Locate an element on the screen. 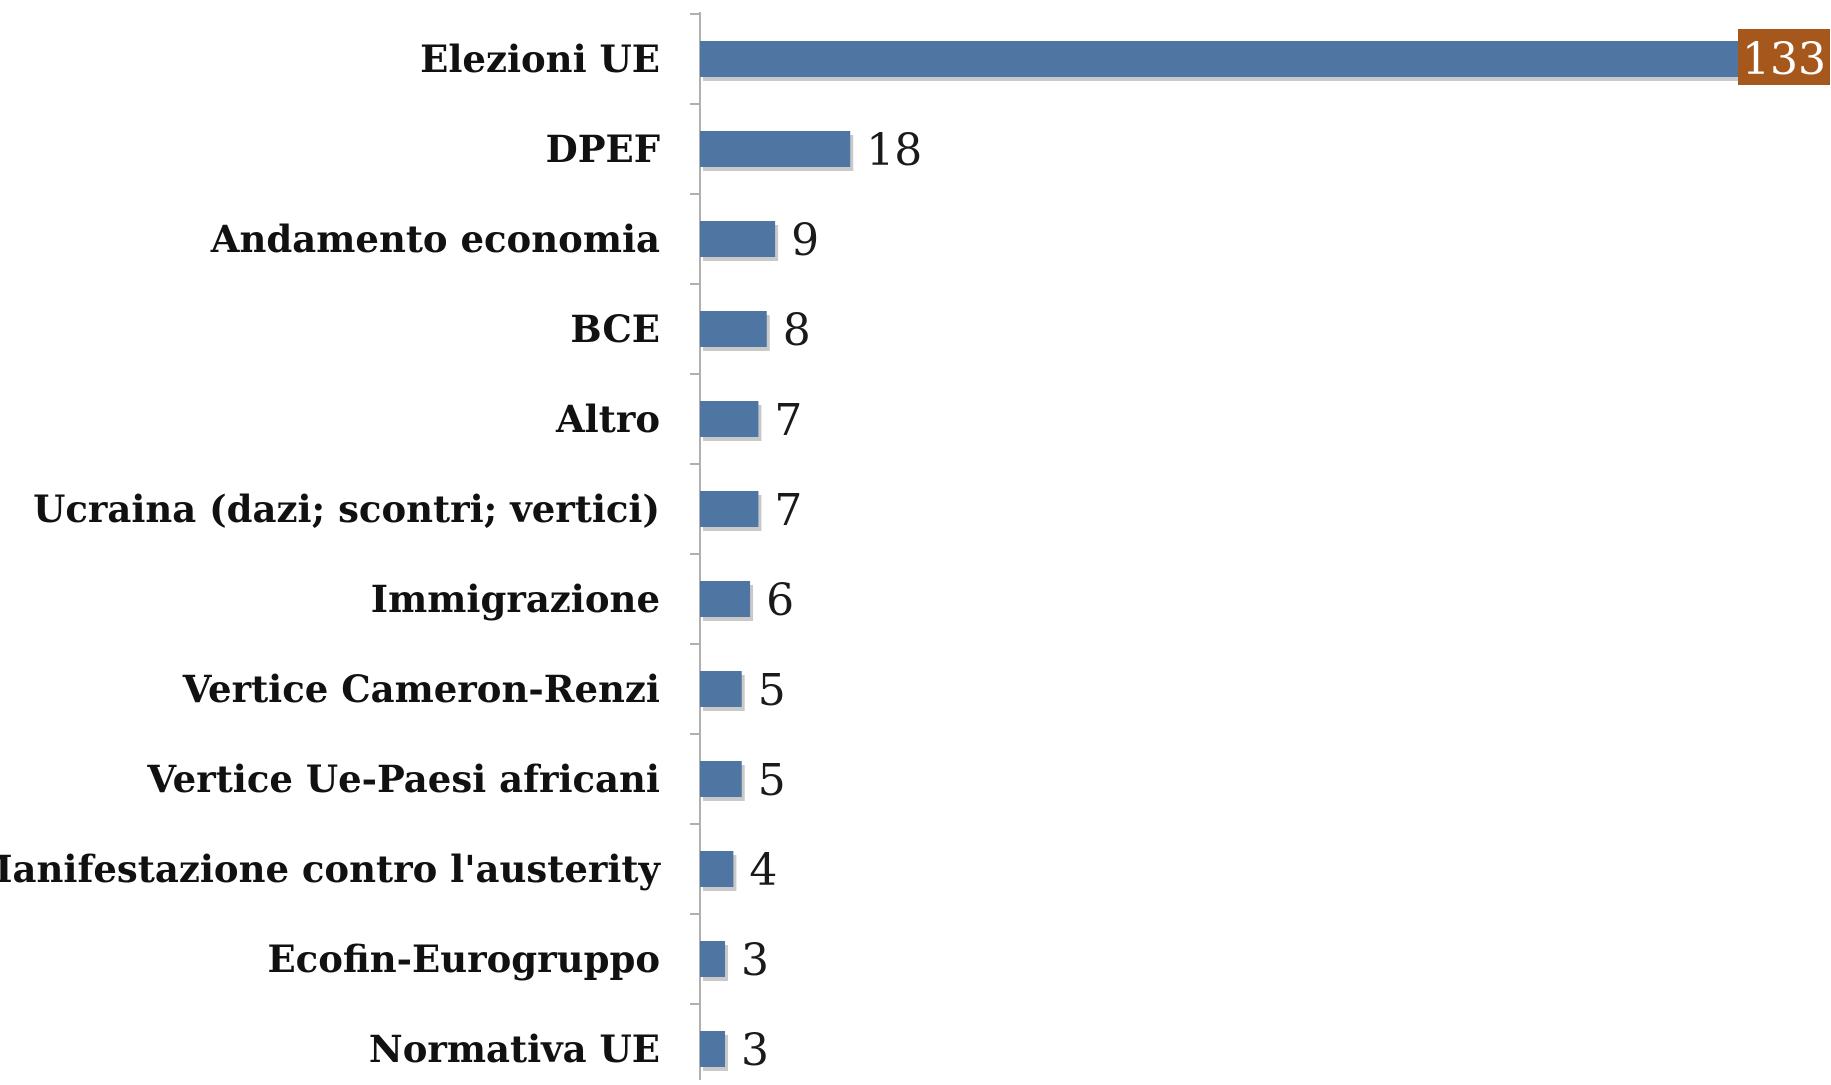 This screenshot has width=1831, height=1085. category-label-vertice-cameron-renzi: Vertice Cameron-Renzi is located at coordinates (421, 689).